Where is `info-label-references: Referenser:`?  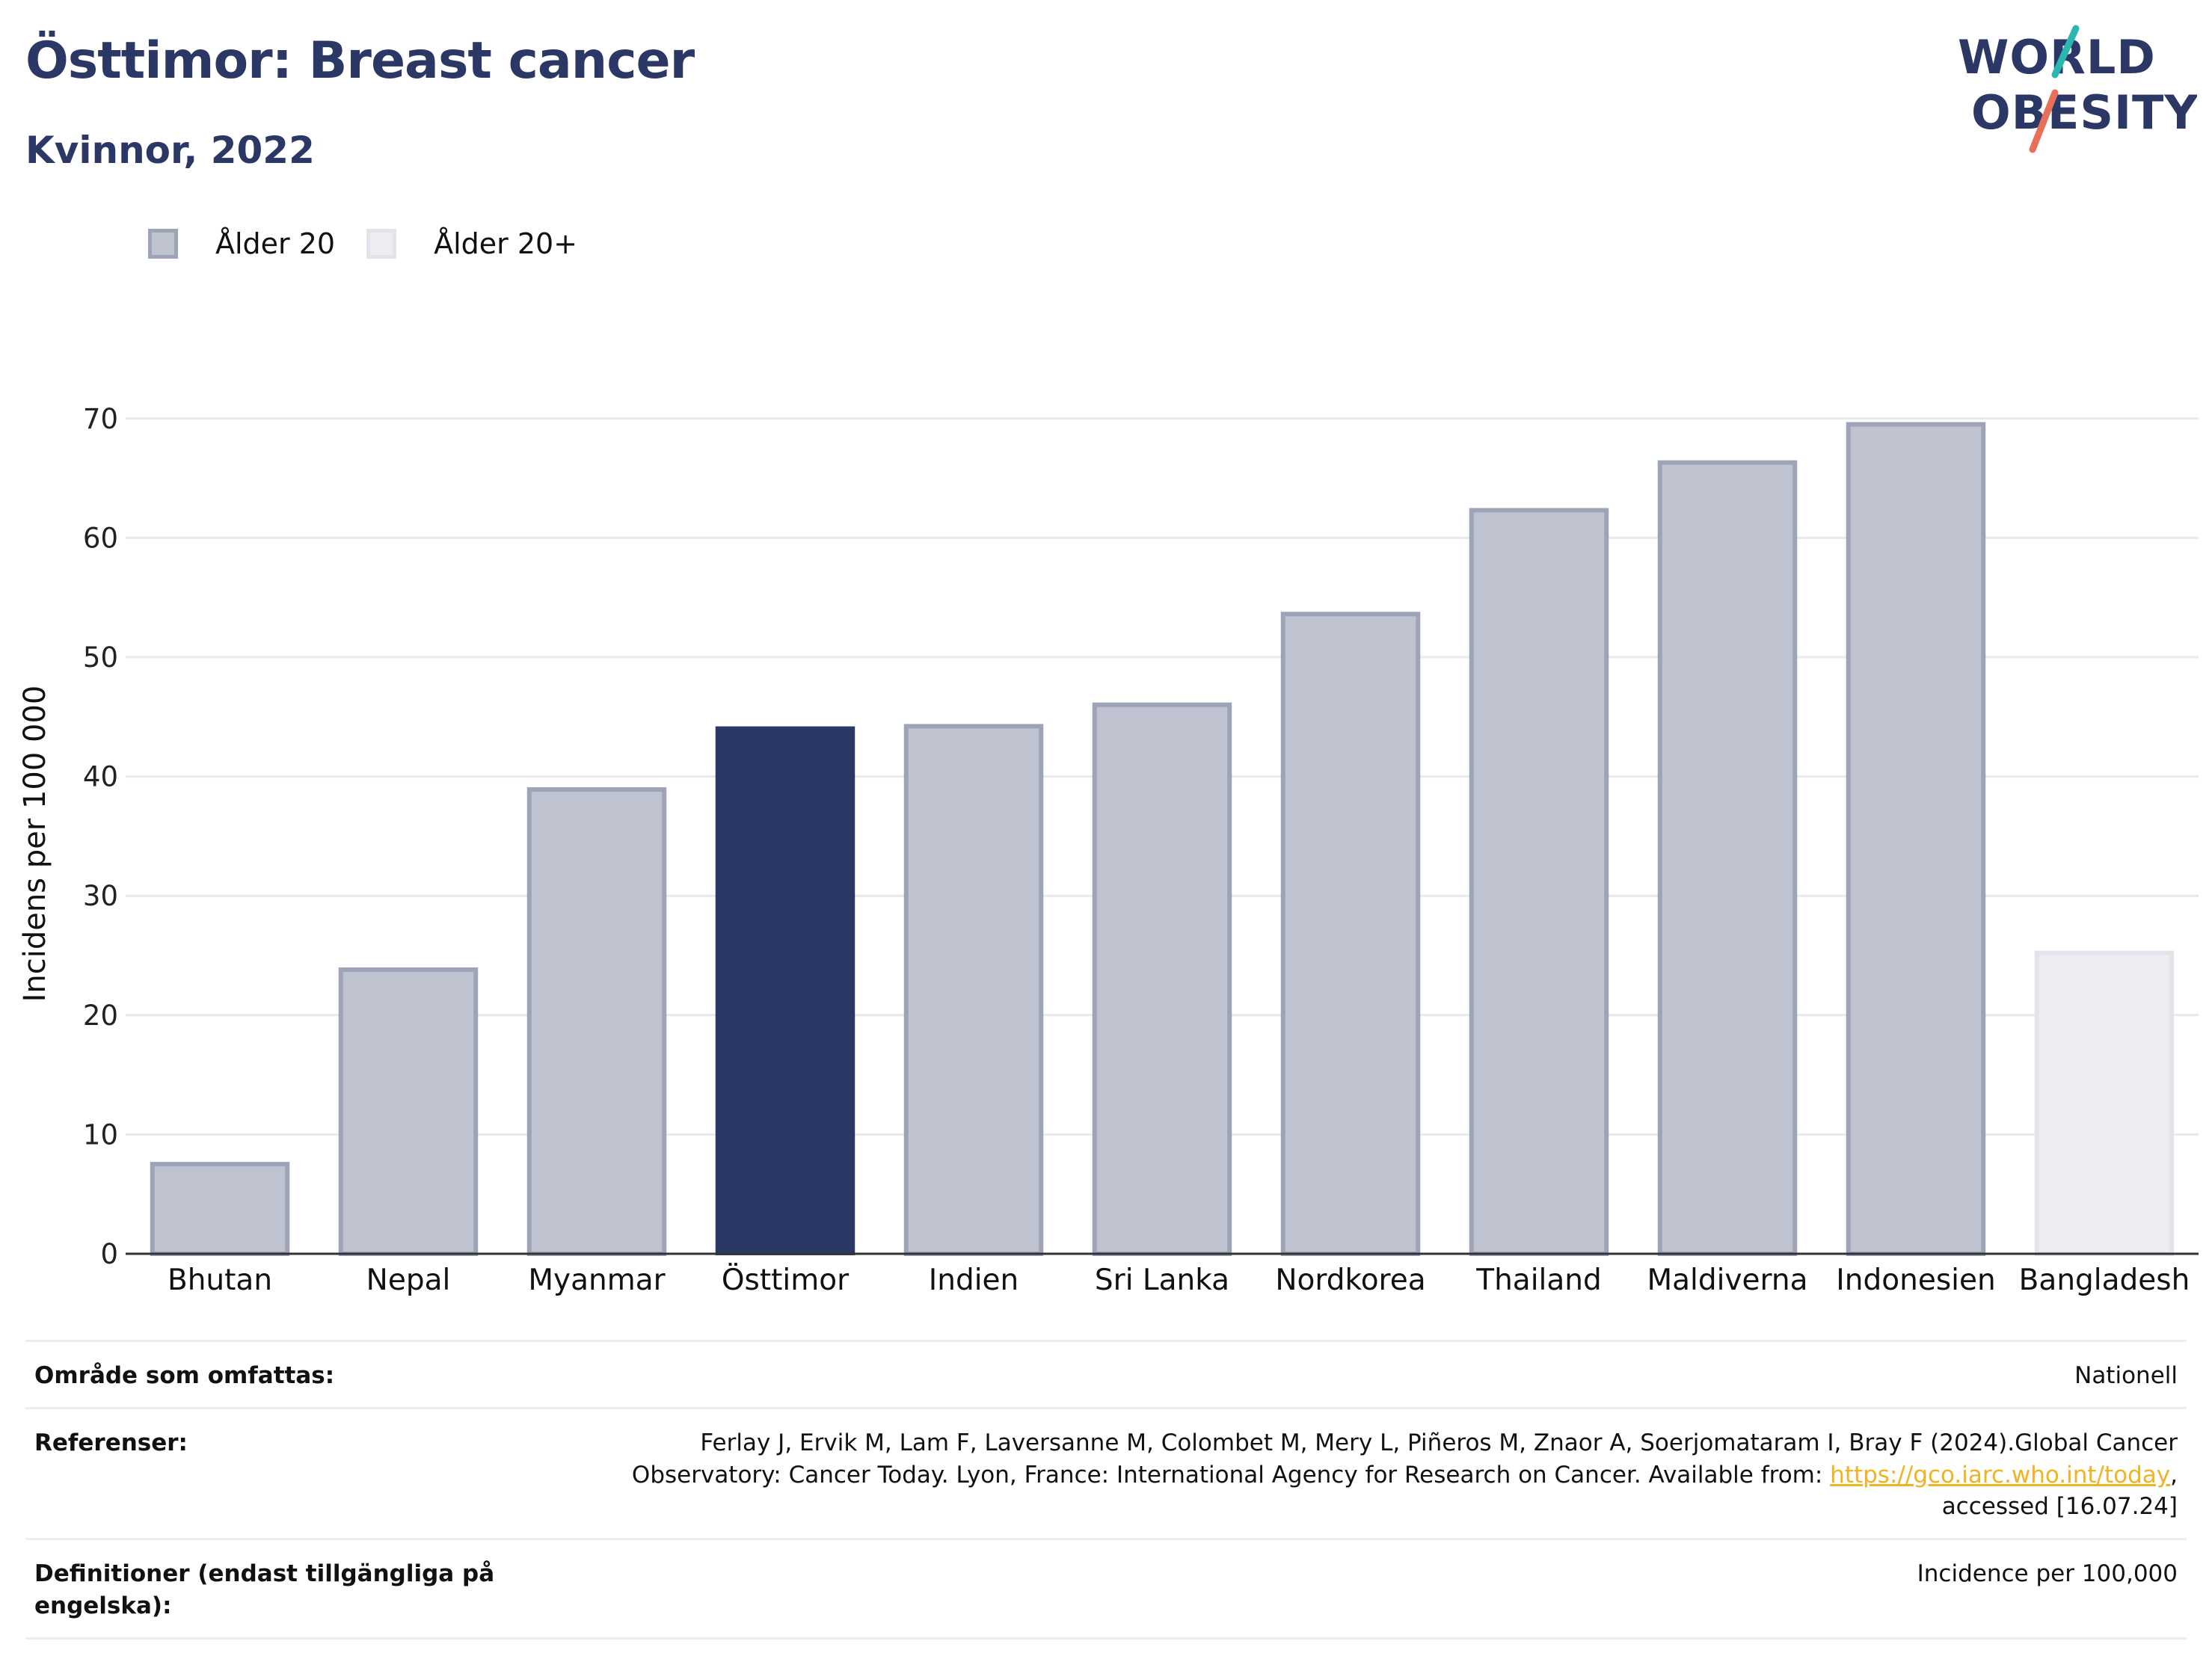 info-label-references: Referenser: is located at coordinates (273, 1472).